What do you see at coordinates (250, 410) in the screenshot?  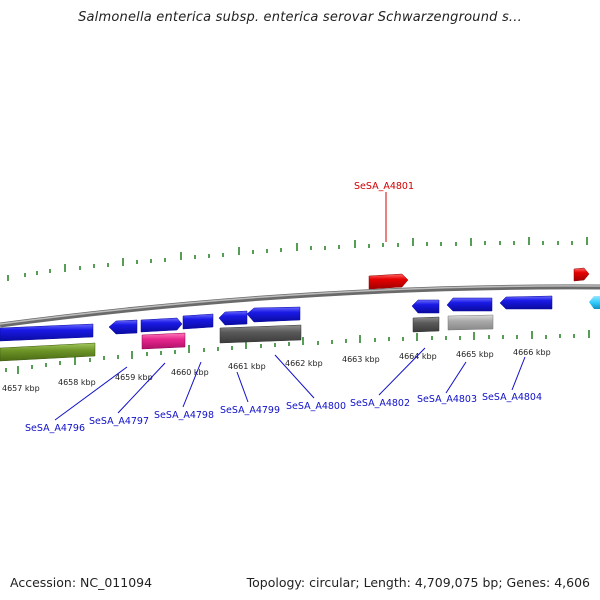 I see `gene-label: SeSA_A4799` at bounding box center [250, 410].